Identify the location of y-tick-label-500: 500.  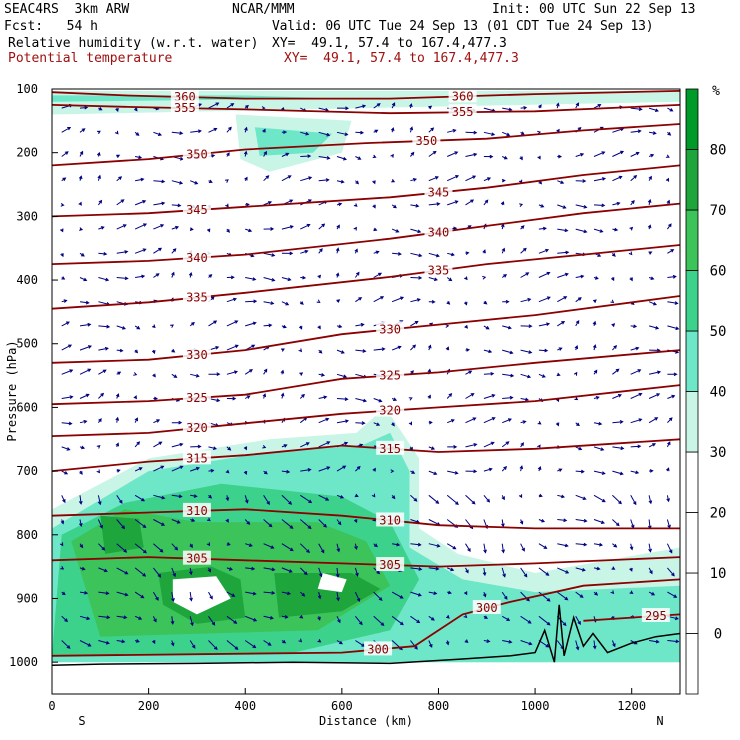
(27, 344).